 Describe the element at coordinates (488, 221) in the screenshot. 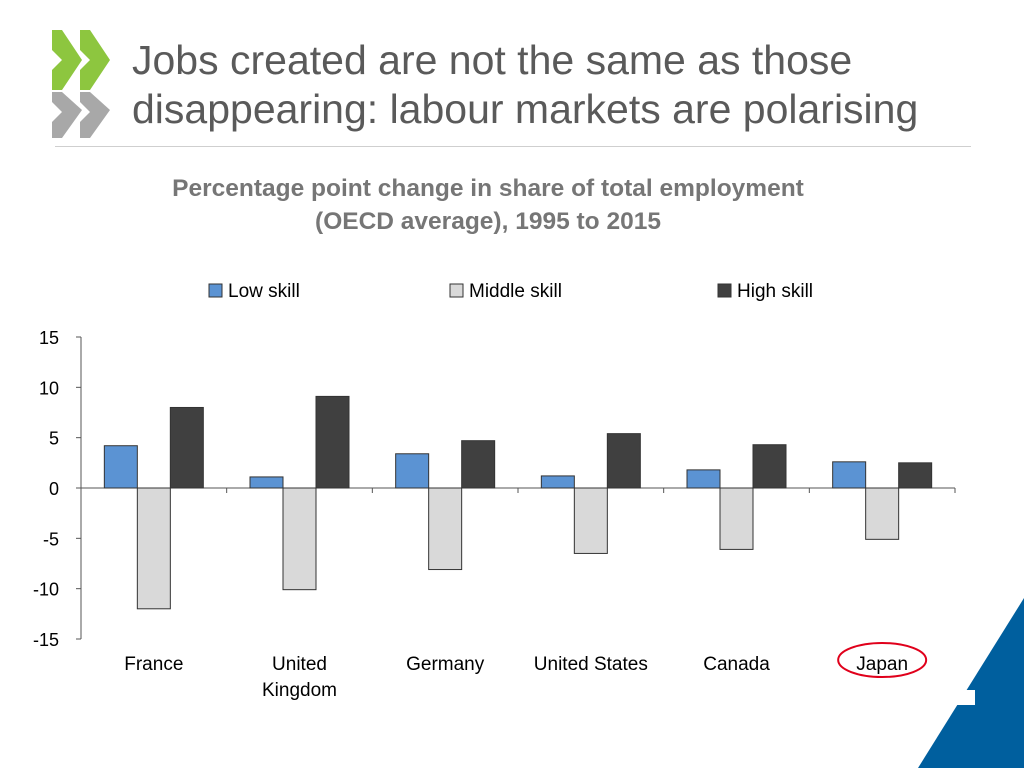

I see `chart-title-line-2: (OECD average), 1995 to 2015` at that location.